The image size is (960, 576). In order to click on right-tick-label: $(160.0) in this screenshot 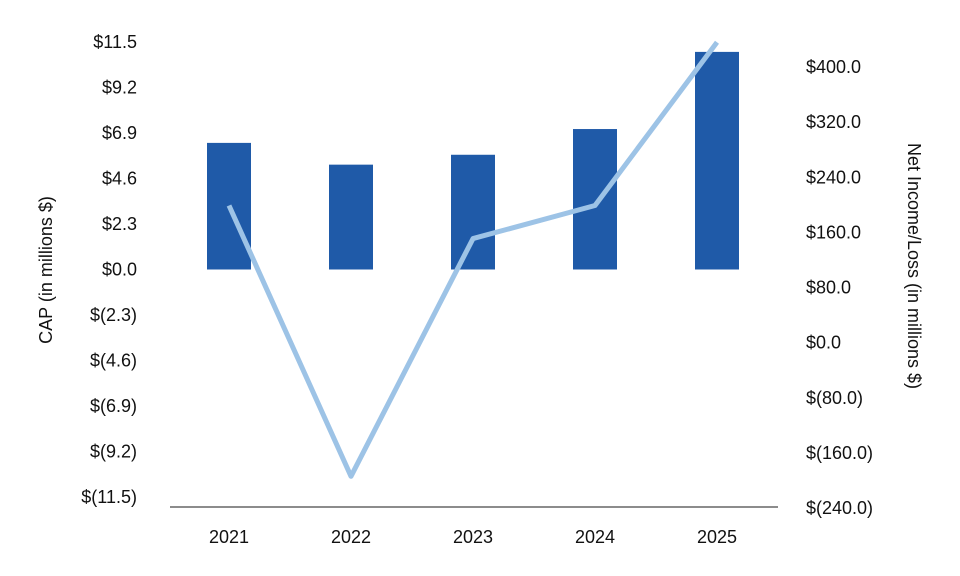, I will do `click(839, 453)`.